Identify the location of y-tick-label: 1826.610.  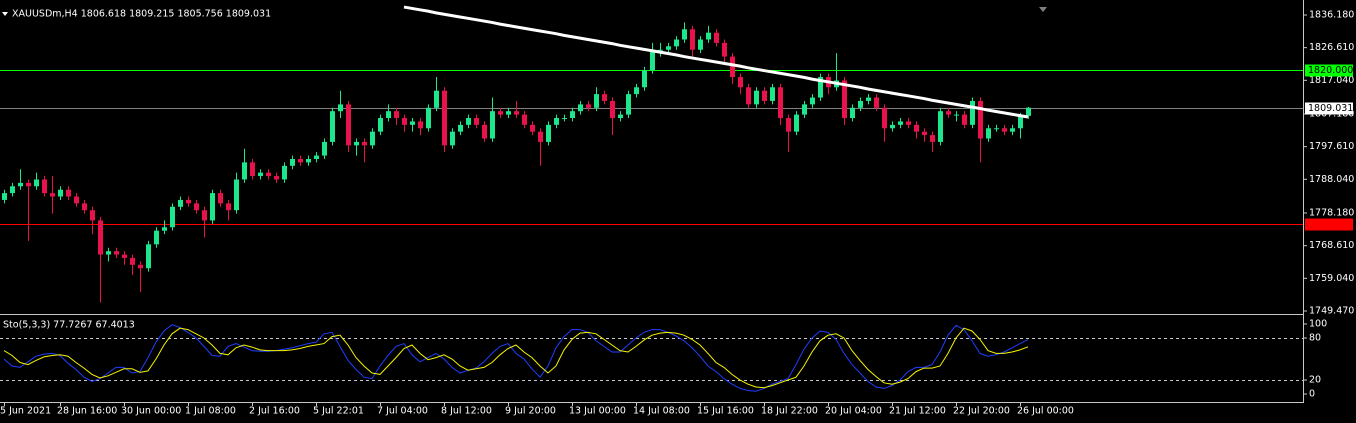
(1331, 47).